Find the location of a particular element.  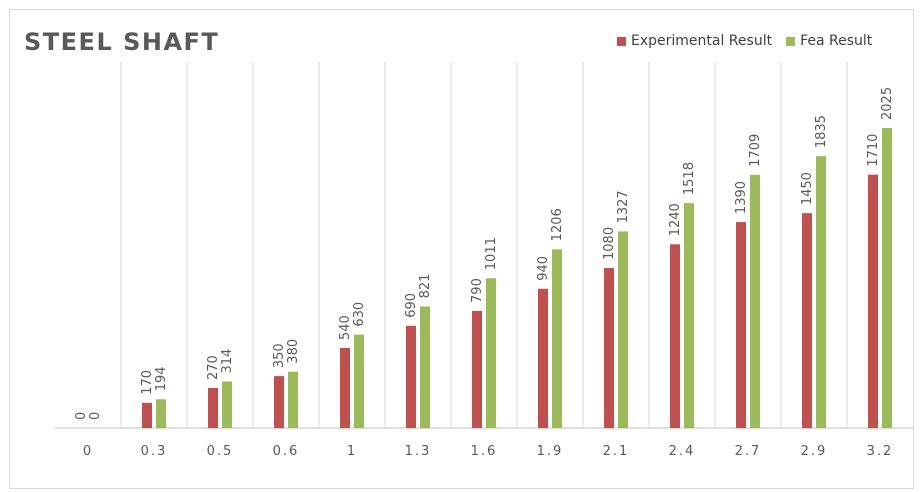

data-label-experimental: 690 is located at coordinates (411, 305).